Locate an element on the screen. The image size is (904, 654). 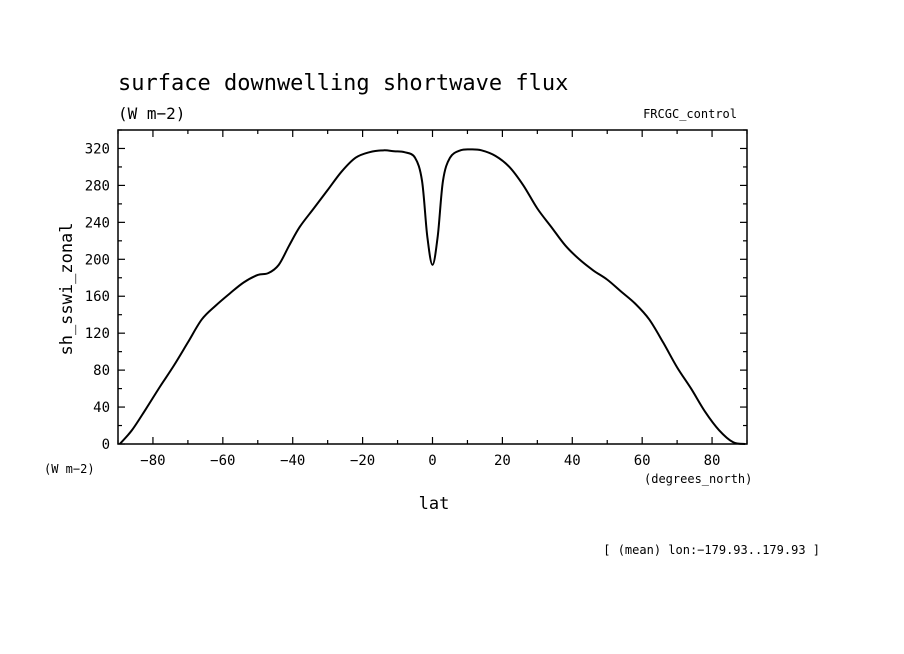
x-axis-units: (degrees_north) is located at coordinates (698, 479).